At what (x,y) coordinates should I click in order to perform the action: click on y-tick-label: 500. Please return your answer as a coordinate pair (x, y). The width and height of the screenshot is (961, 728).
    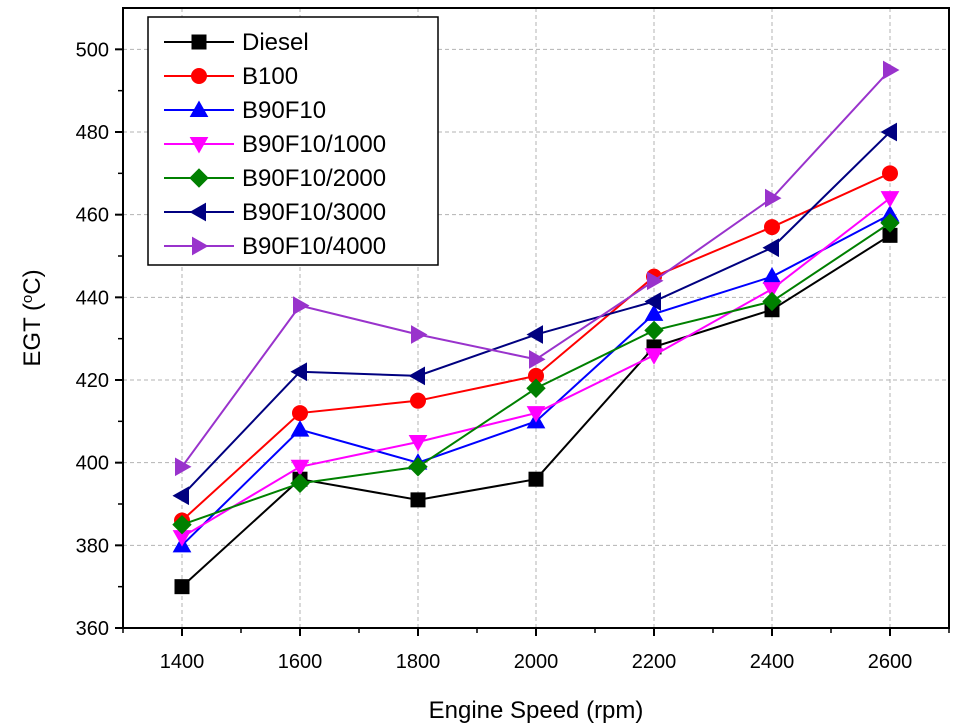
    Looking at the image, I should click on (92, 50).